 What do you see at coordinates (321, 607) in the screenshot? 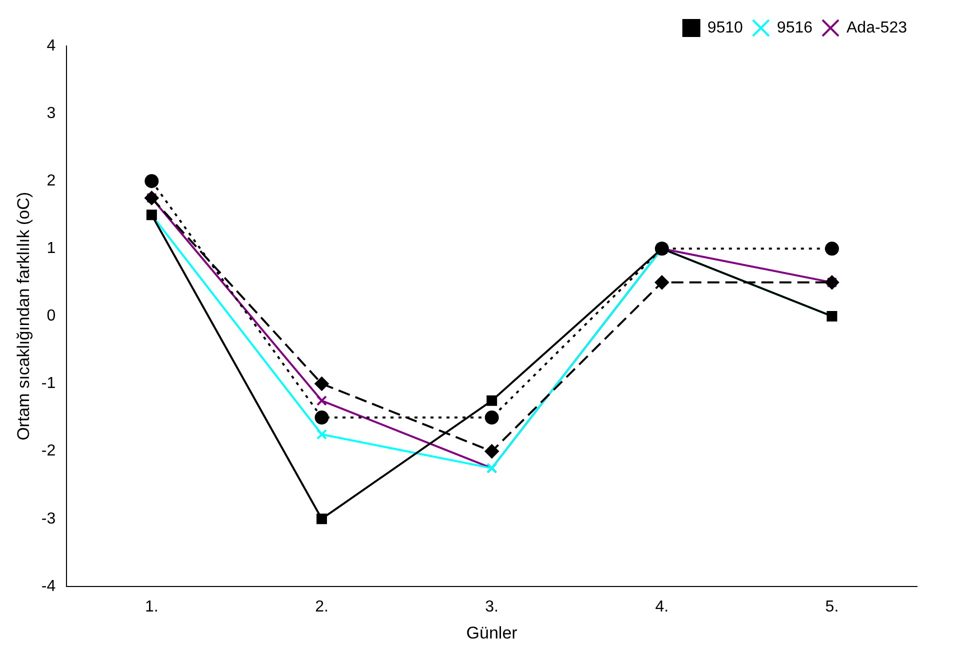
I see `x-tick-label: 2.` at bounding box center [321, 607].